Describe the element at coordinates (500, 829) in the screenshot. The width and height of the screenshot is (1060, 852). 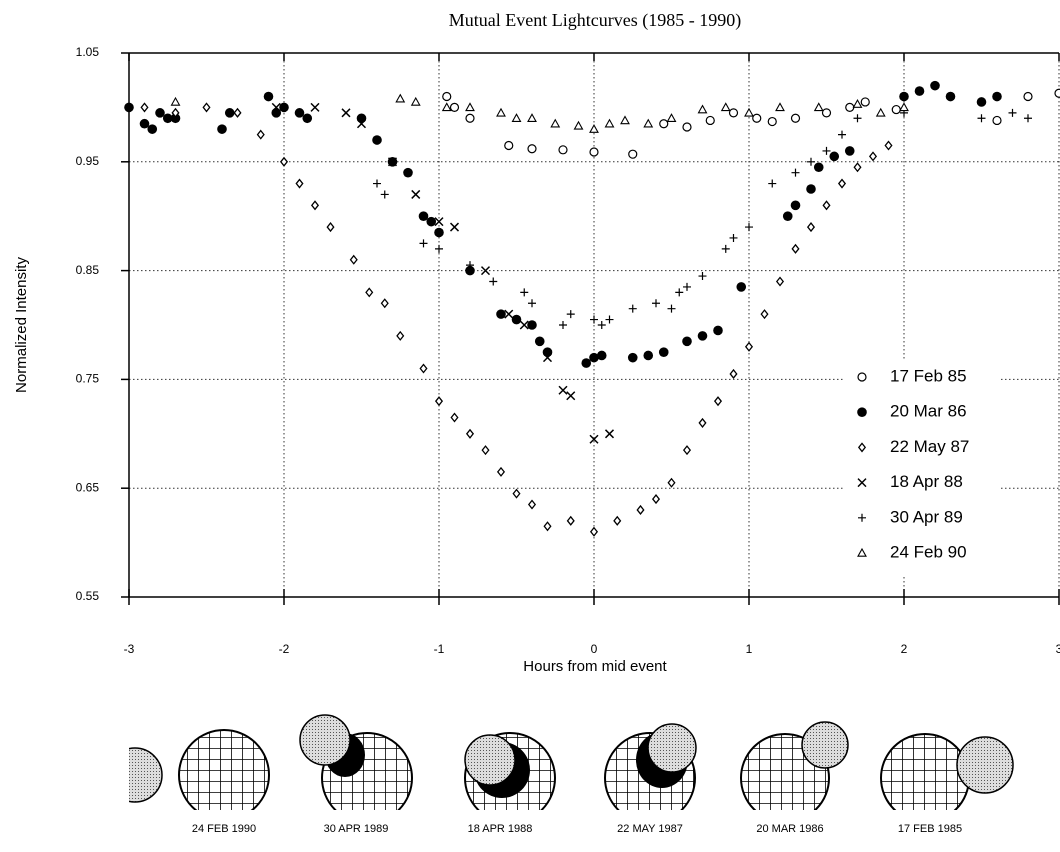
I see `diagram-label: 18 APR 1988` at that location.